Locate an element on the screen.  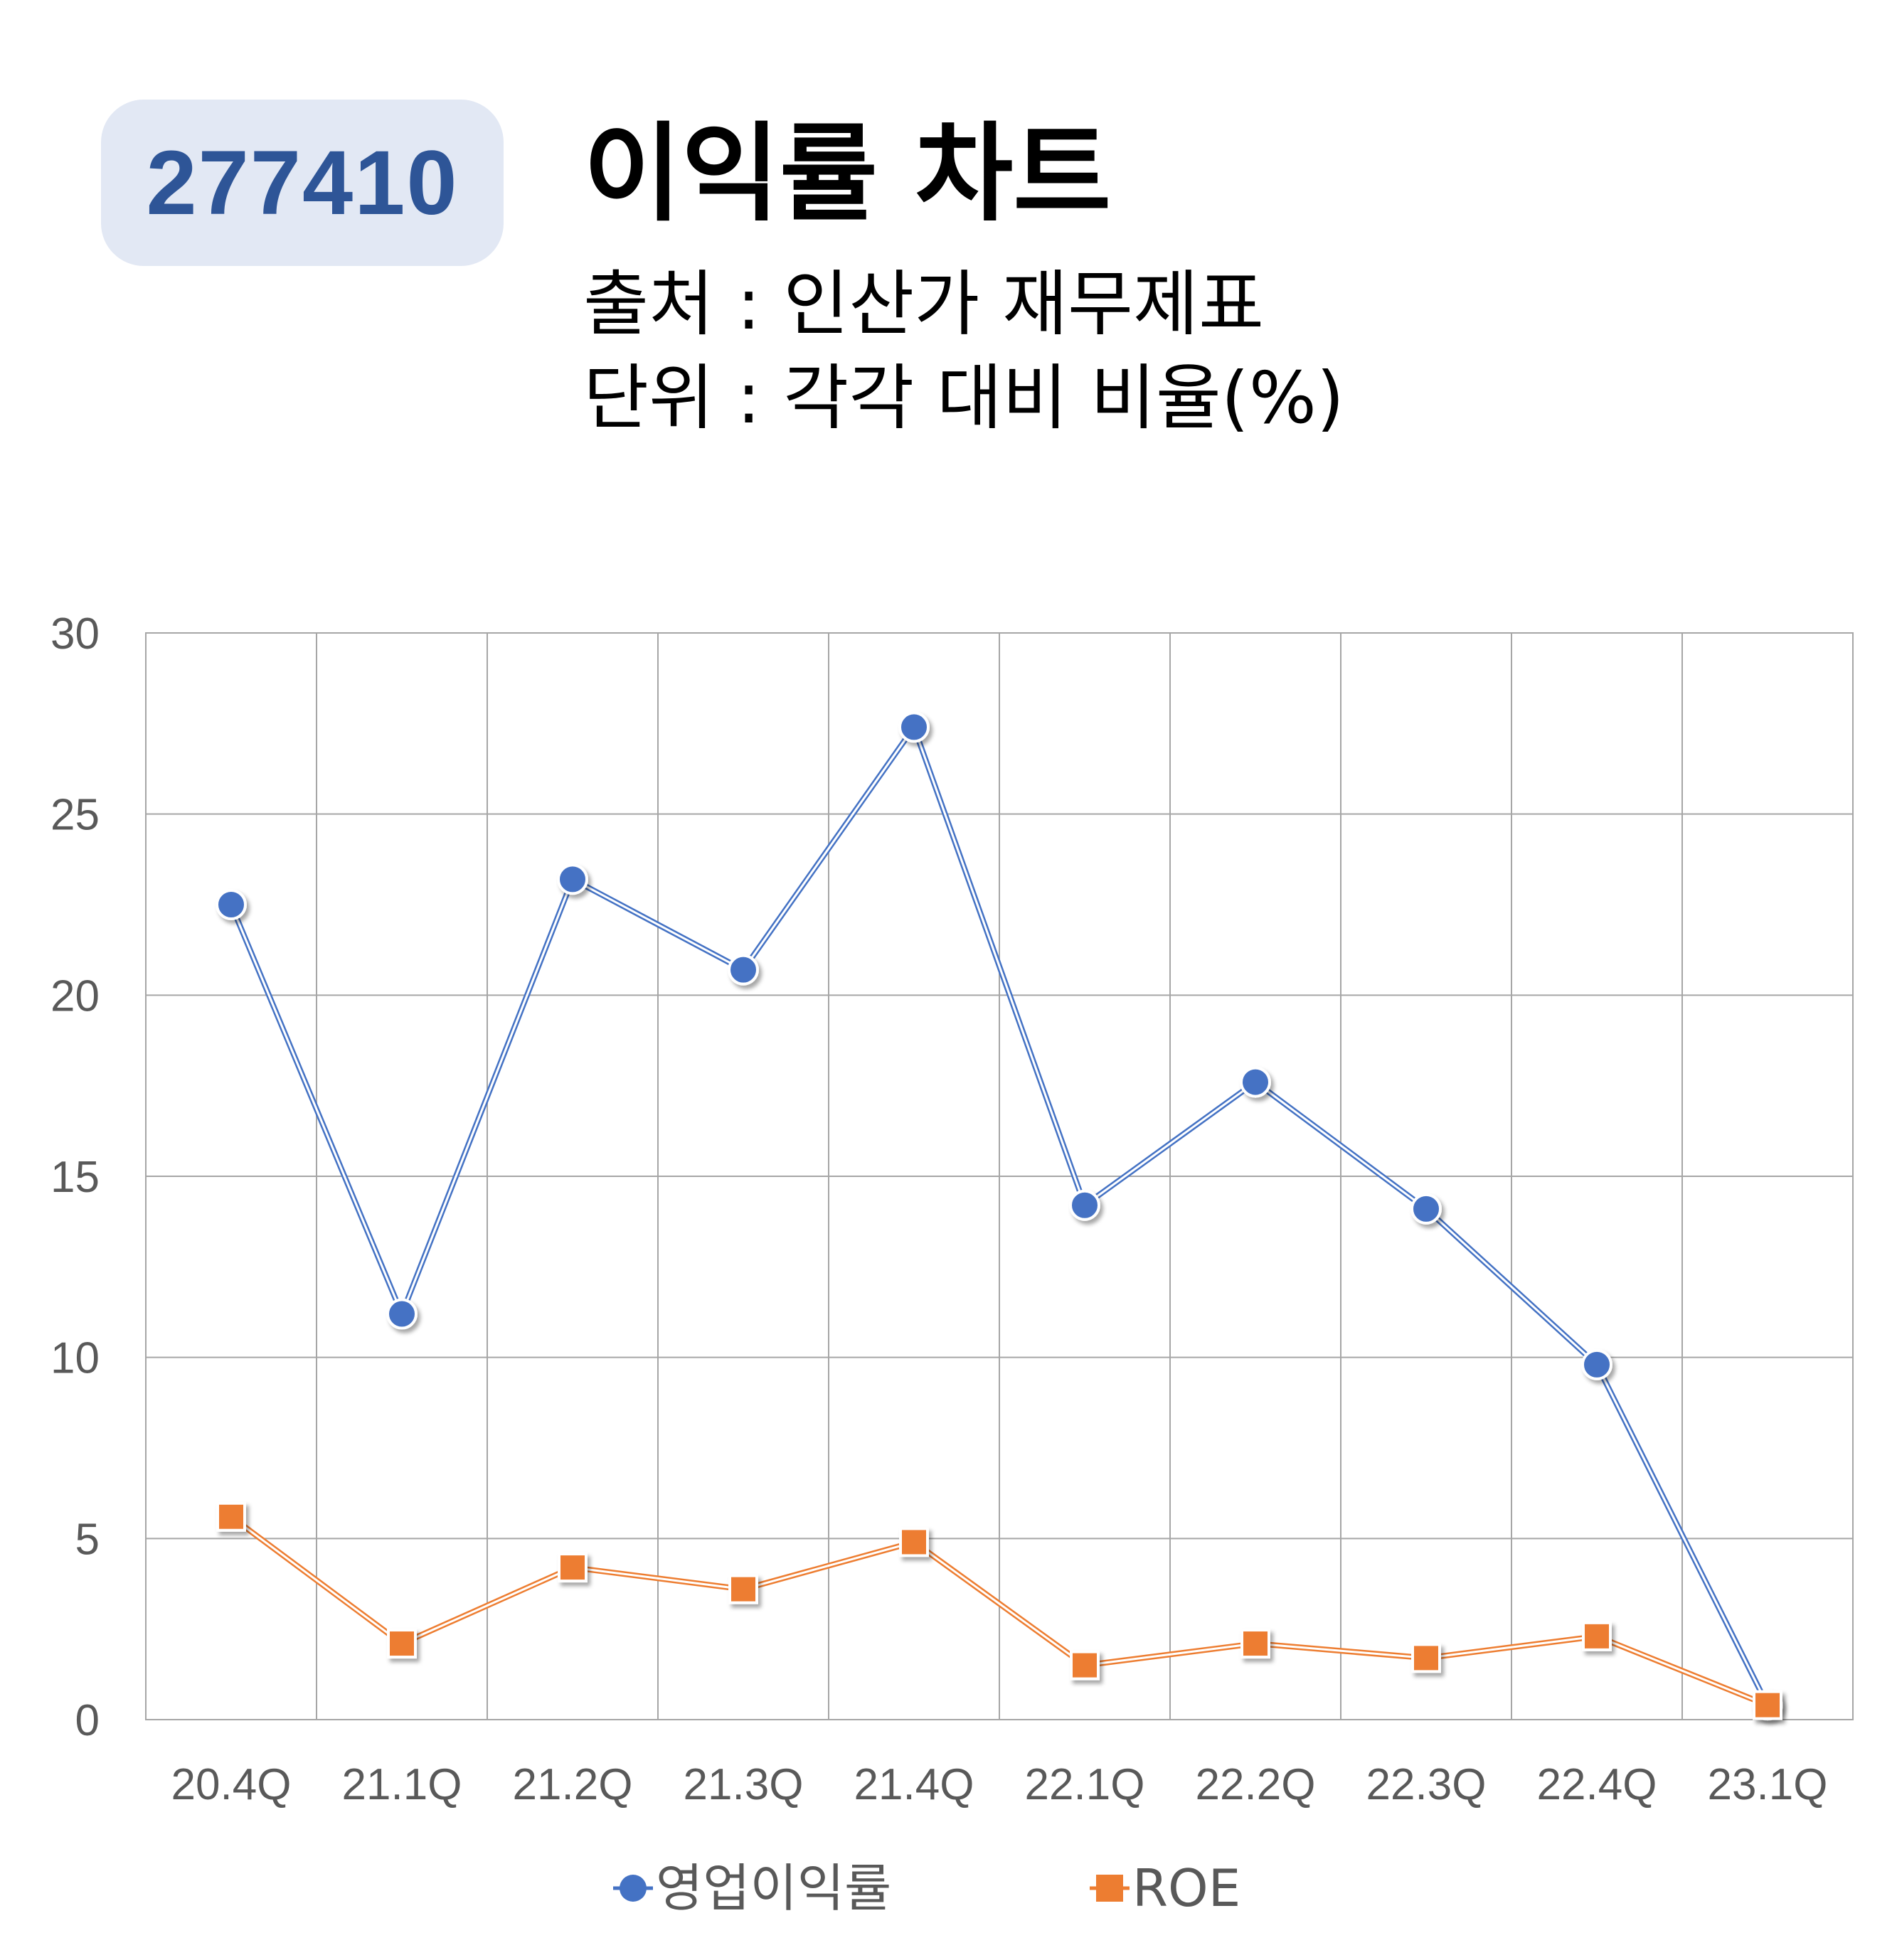
x-tick-label: 22.3Q is located at coordinates (1426, 1784).